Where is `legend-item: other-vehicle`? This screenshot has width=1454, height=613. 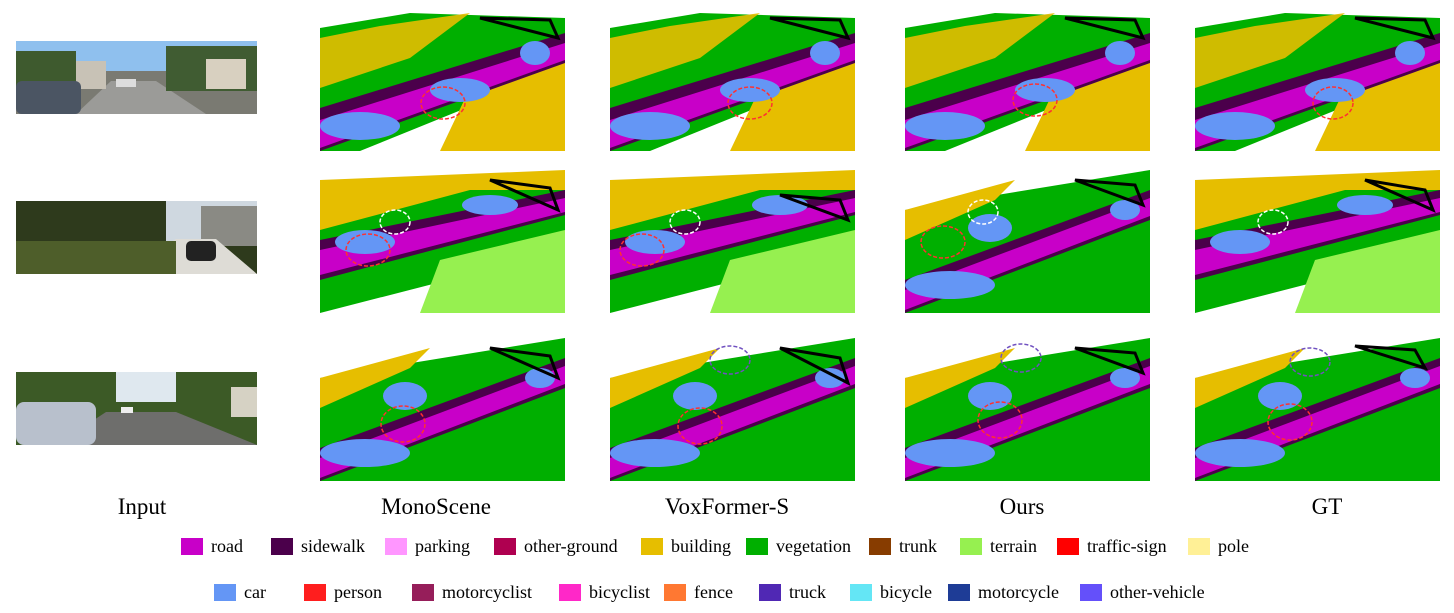
legend-item: other-vehicle is located at coordinates (1142, 592).